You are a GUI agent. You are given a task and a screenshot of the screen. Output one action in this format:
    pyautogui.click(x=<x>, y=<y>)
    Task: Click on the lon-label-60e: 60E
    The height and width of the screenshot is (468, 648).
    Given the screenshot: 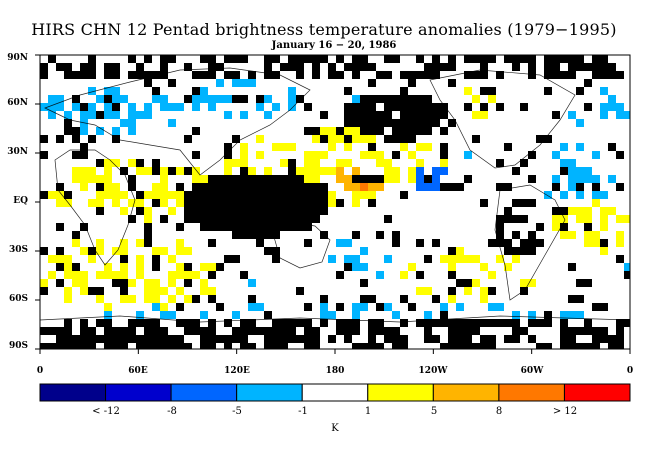 What is the action you would take?
    pyautogui.click(x=138, y=371)
    